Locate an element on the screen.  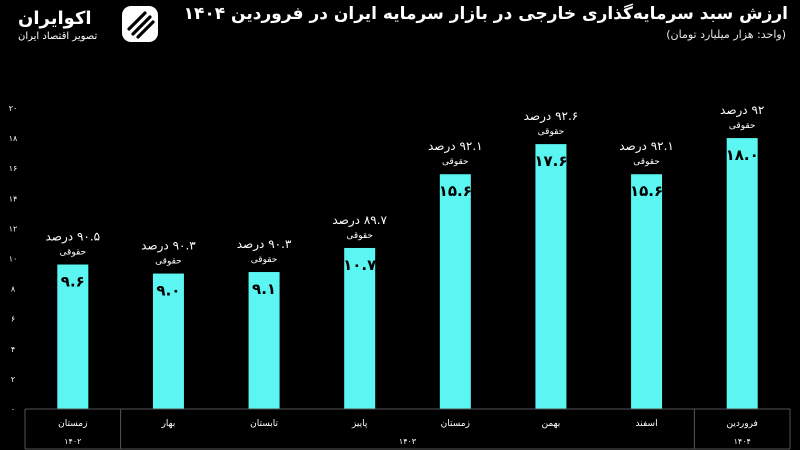
y-tick-label: ۶ is located at coordinates (13, 319).